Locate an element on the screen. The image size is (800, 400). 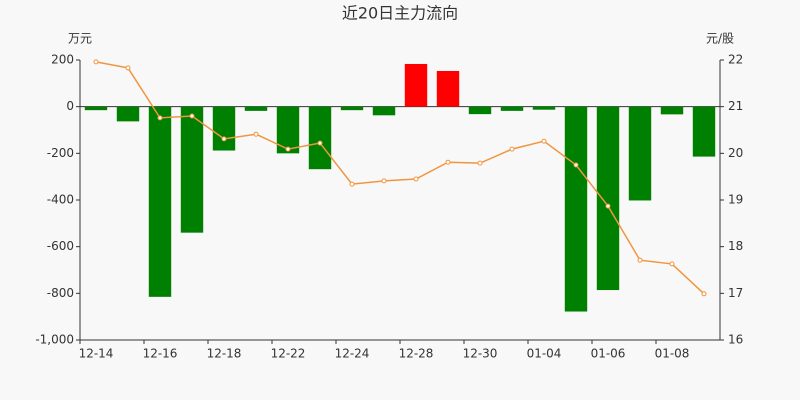
y2-tick-label: 17 is located at coordinates (735, 293).